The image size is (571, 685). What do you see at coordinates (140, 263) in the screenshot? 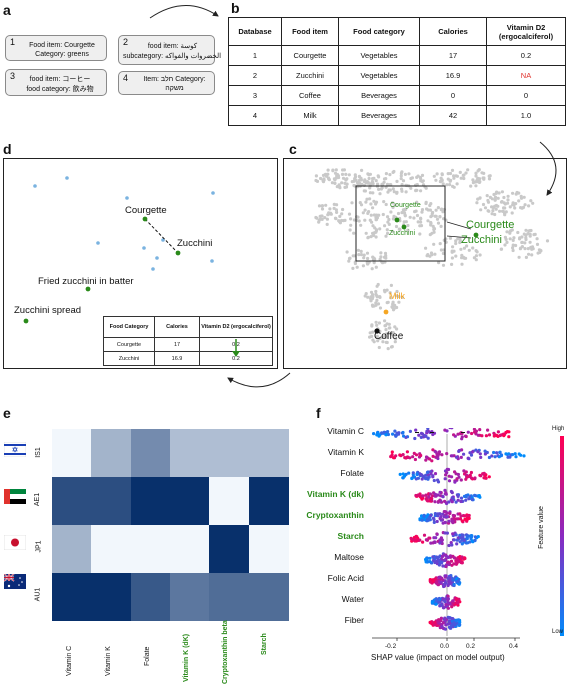
I see `zoomed-embedding-frame` at bounding box center [140, 263].